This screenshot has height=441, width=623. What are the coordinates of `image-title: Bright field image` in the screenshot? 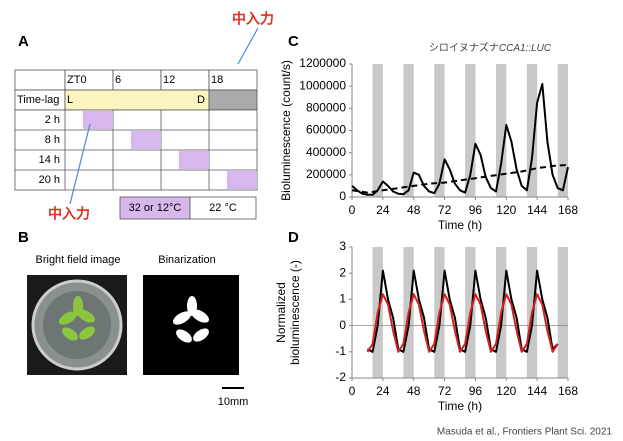 It's located at (78, 260).